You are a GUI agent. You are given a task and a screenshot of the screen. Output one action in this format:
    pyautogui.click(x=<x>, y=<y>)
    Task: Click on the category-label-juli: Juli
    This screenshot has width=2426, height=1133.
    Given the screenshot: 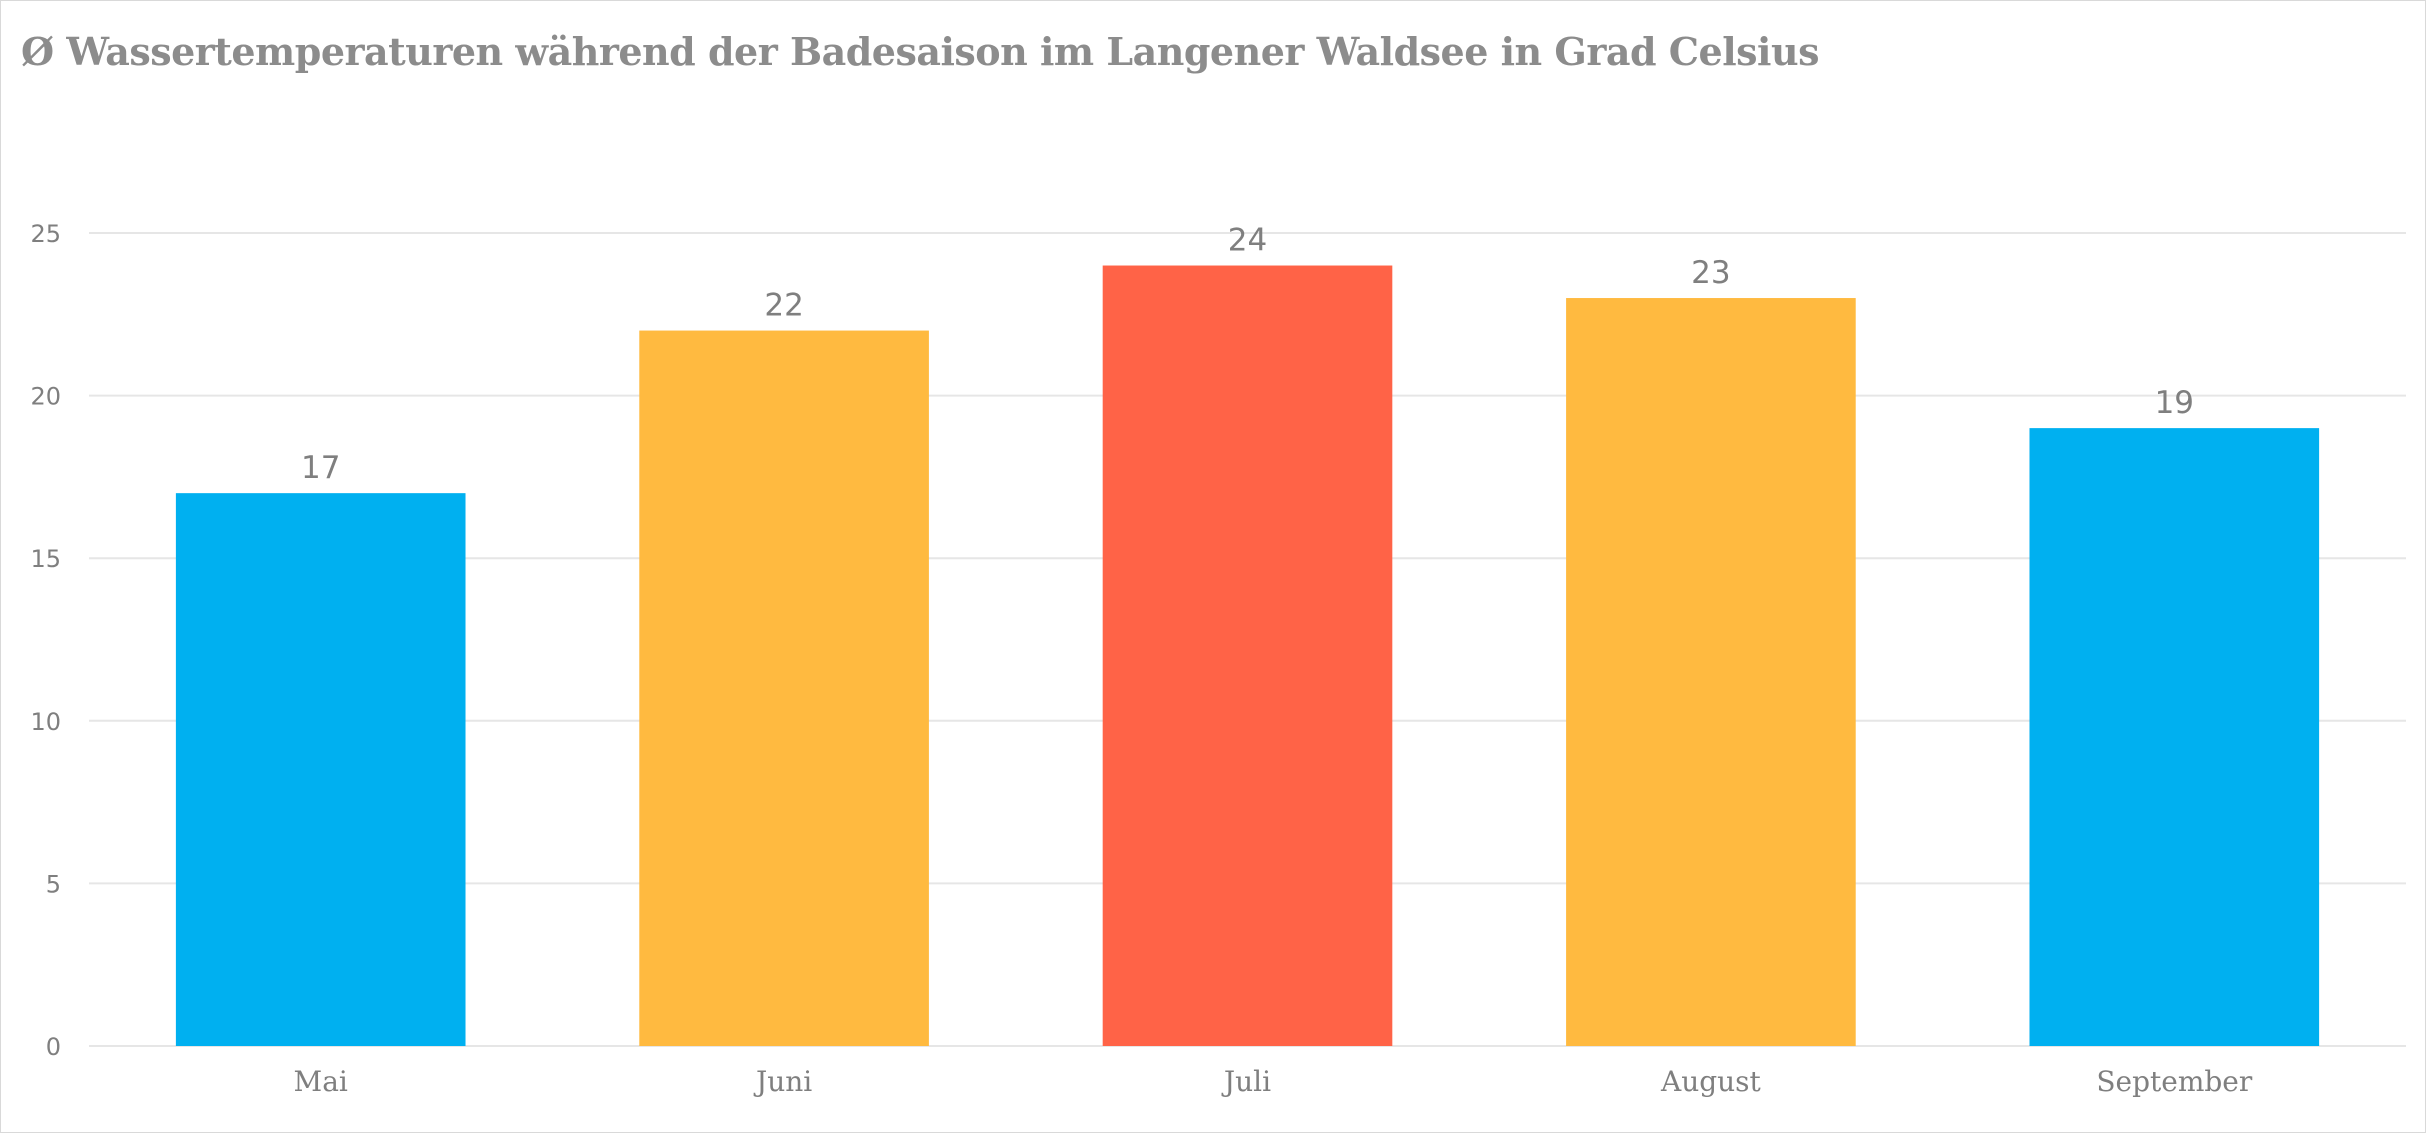 What is the action you would take?
    pyautogui.click(x=1246, y=1081)
    